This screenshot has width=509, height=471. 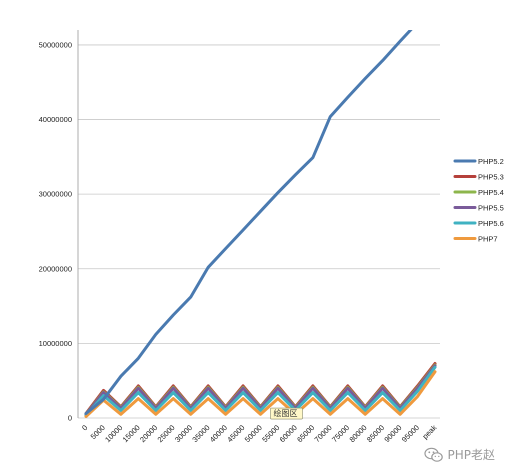 What do you see at coordinates (55, 119) in the screenshot?
I see `y-tick-label: 40000000` at bounding box center [55, 119].